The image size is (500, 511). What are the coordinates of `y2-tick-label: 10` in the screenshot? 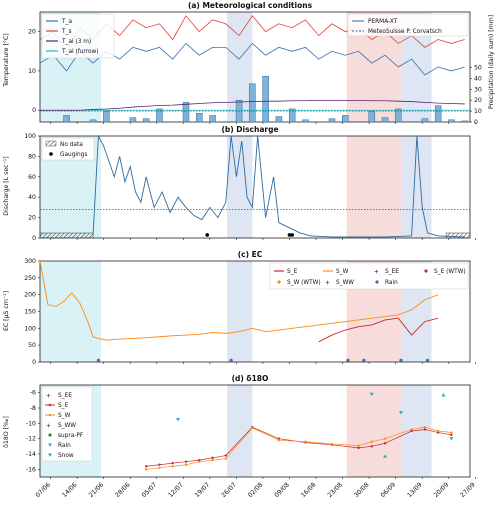 It's located at (478, 111).